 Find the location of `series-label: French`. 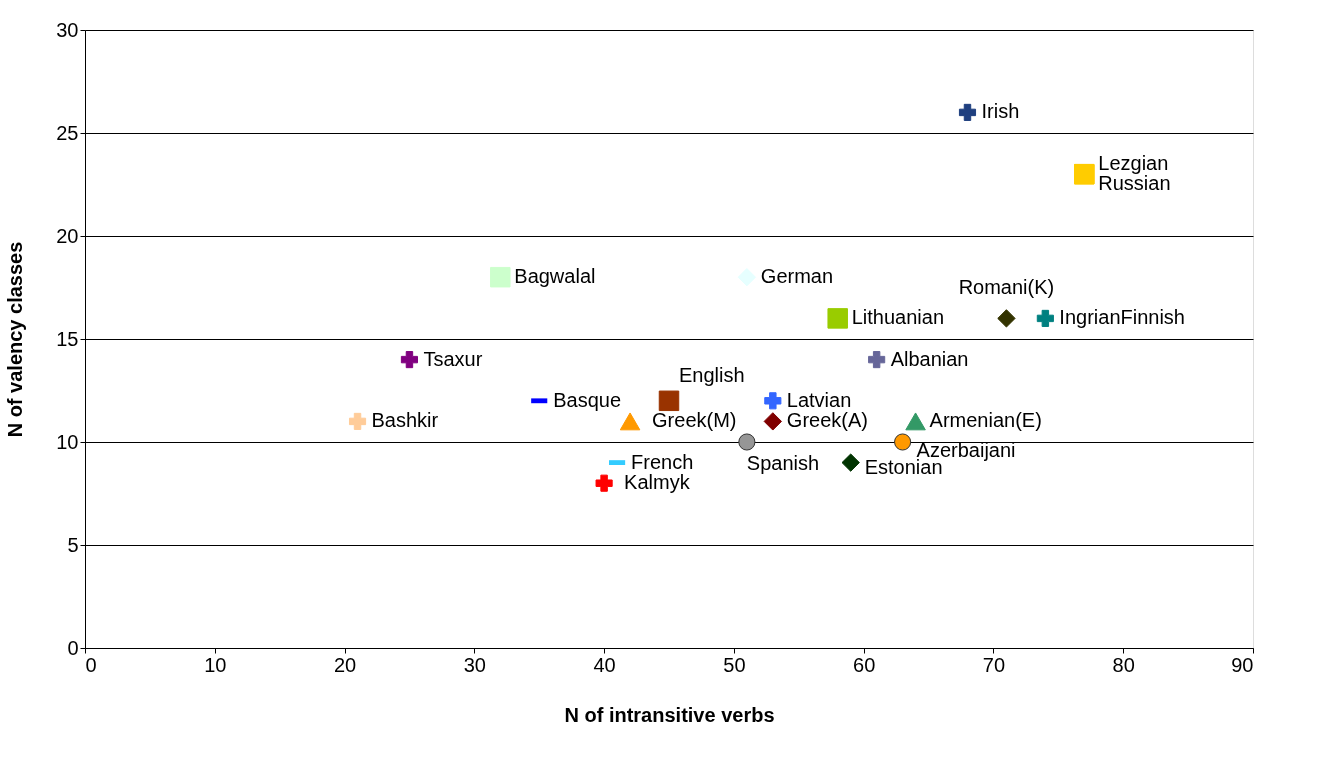

series-label: French is located at coordinates (662, 461).